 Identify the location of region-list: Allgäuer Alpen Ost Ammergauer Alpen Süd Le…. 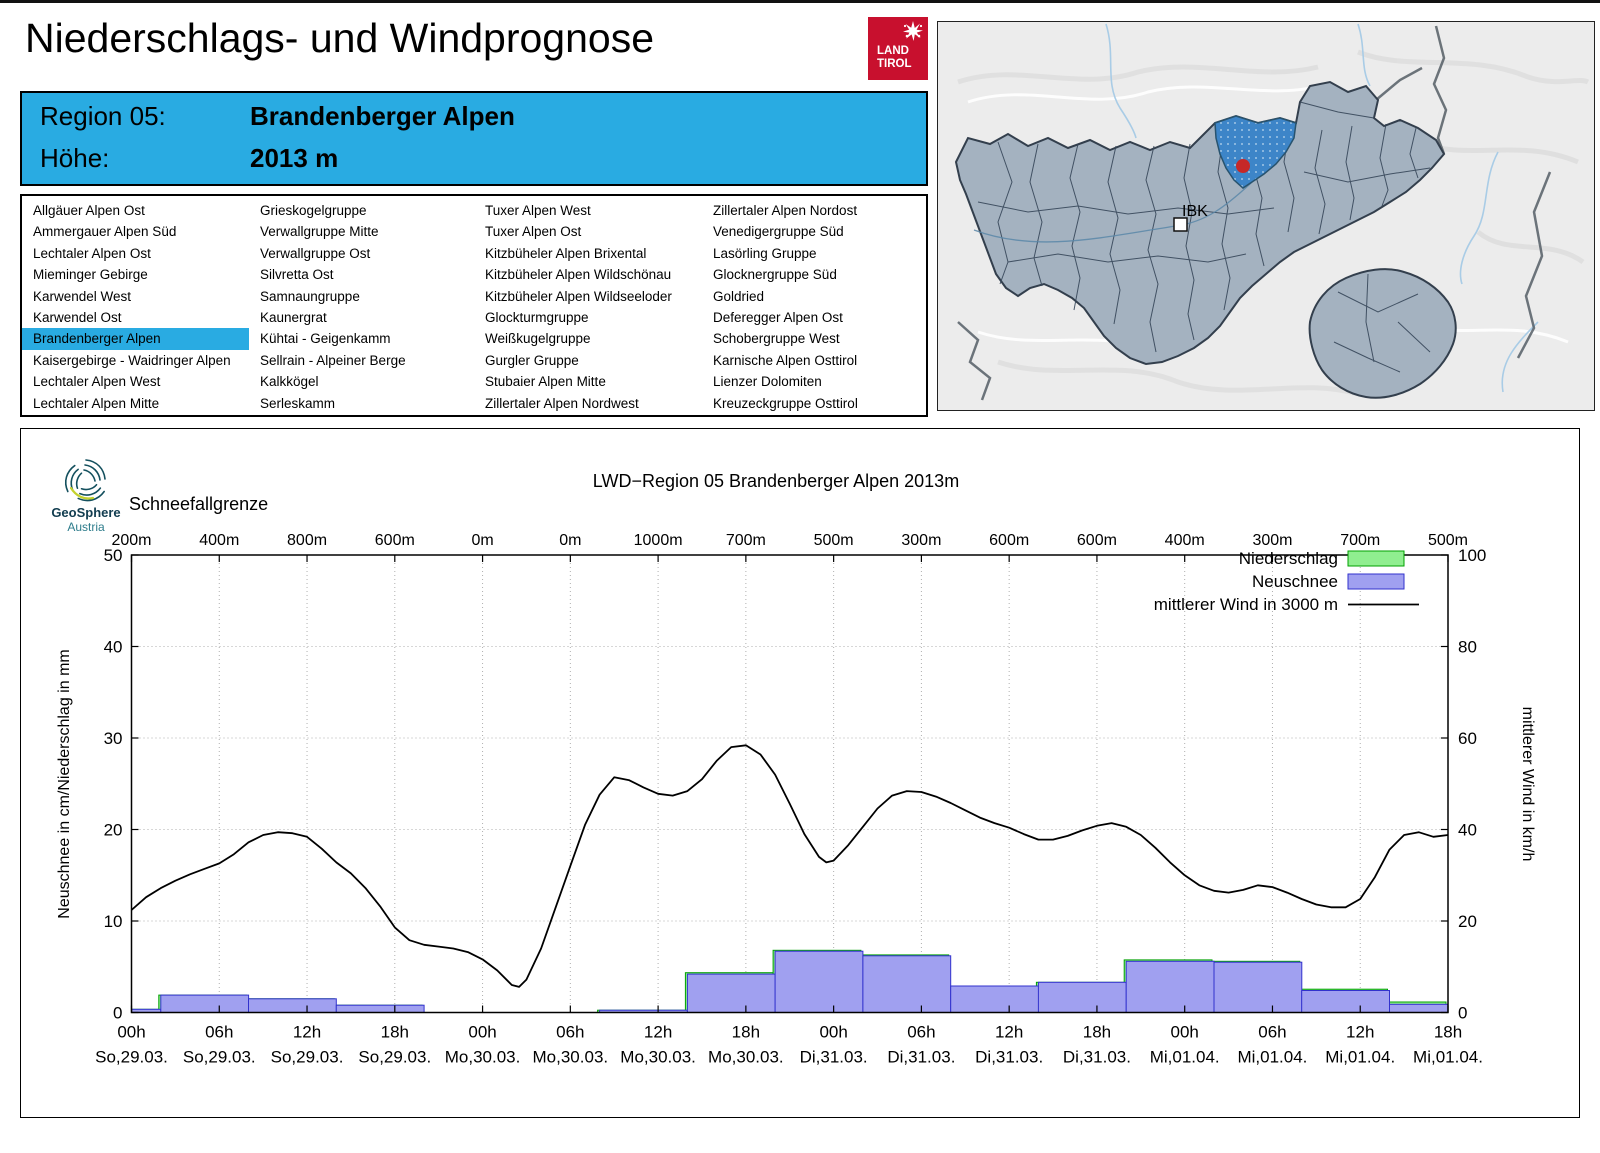
(474, 305).